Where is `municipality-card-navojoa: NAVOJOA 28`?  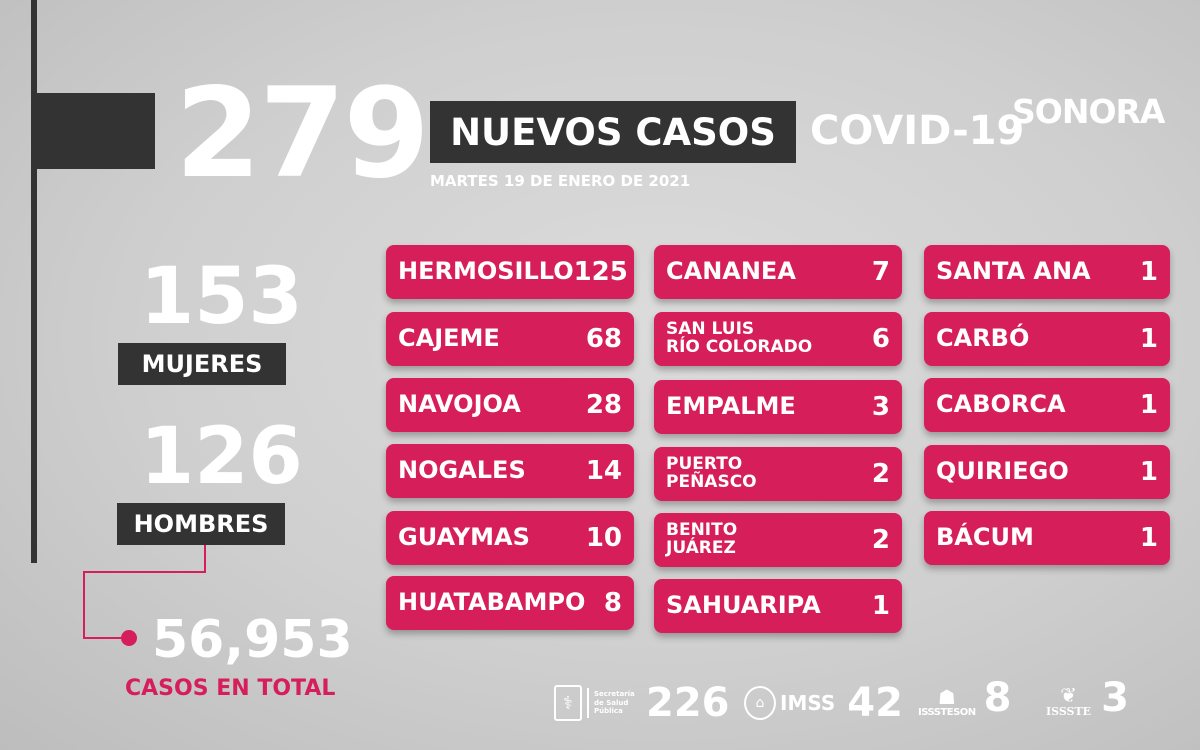 municipality-card-navojoa: NAVOJOA 28 is located at coordinates (510, 405).